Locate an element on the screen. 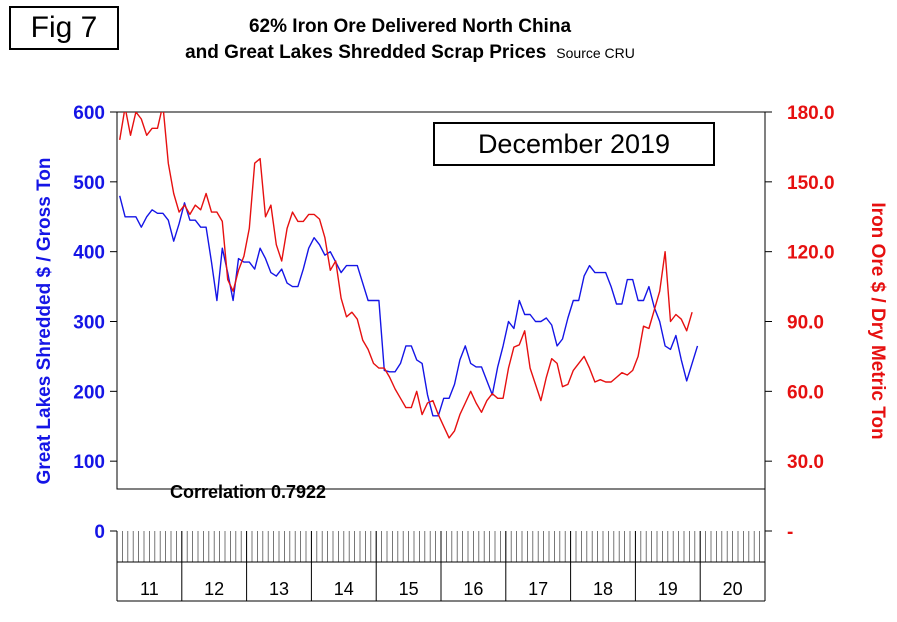 The width and height of the screenshot is (897, 622). x-tick-label: 17 is located at coordinates (538, 589).